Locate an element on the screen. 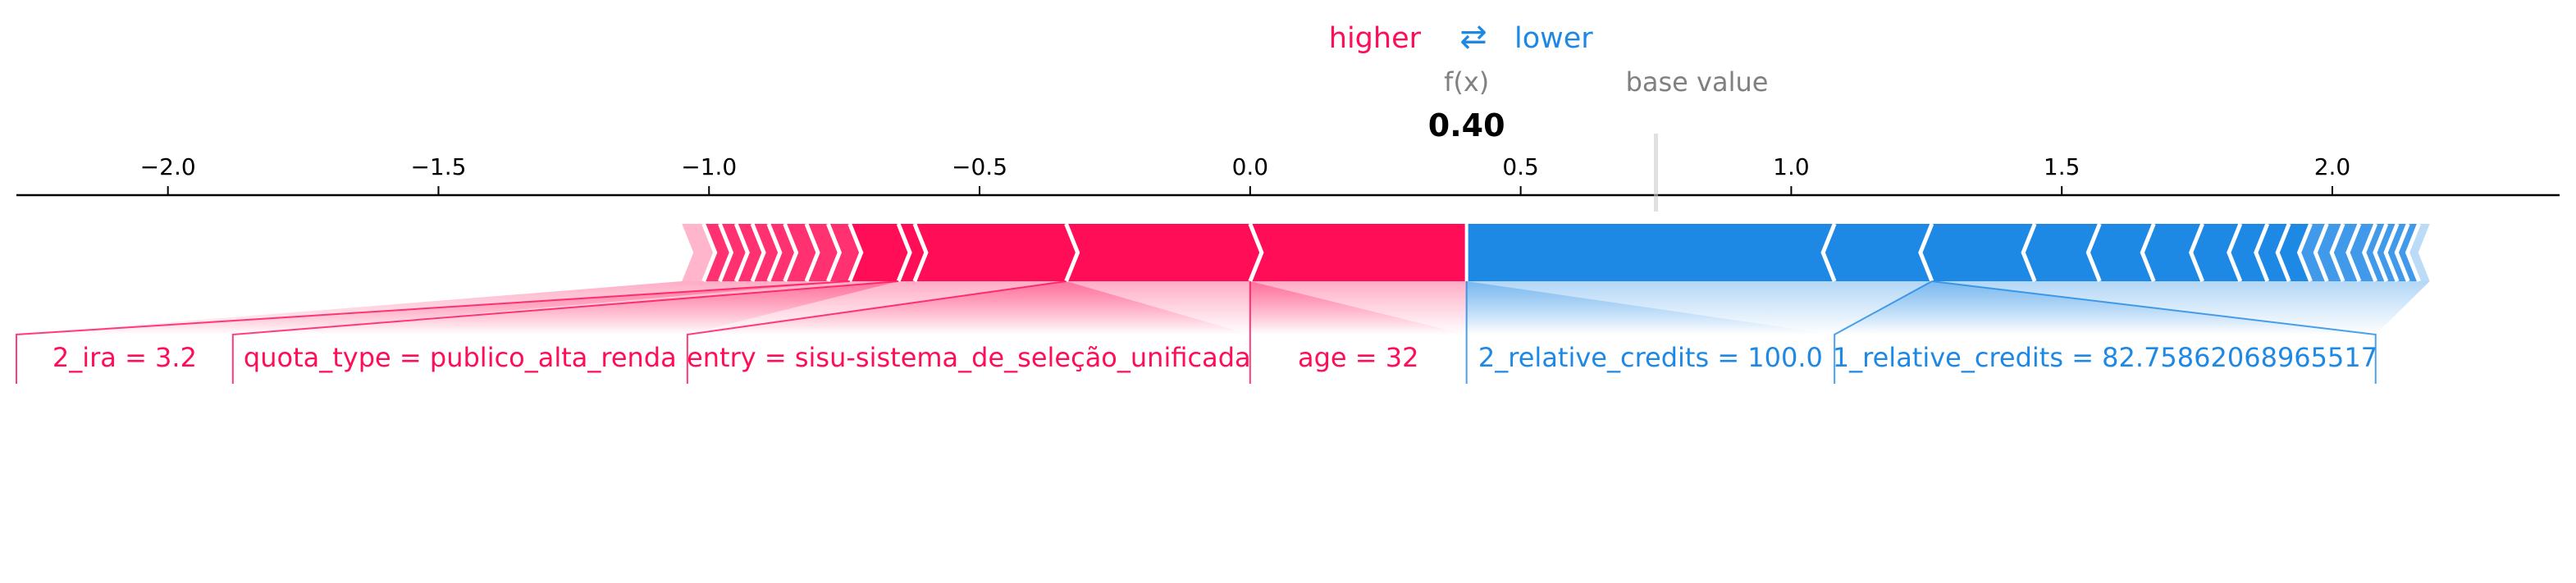 The image size is (2576, 583). label-shading is located at coordinates (1223, 308).